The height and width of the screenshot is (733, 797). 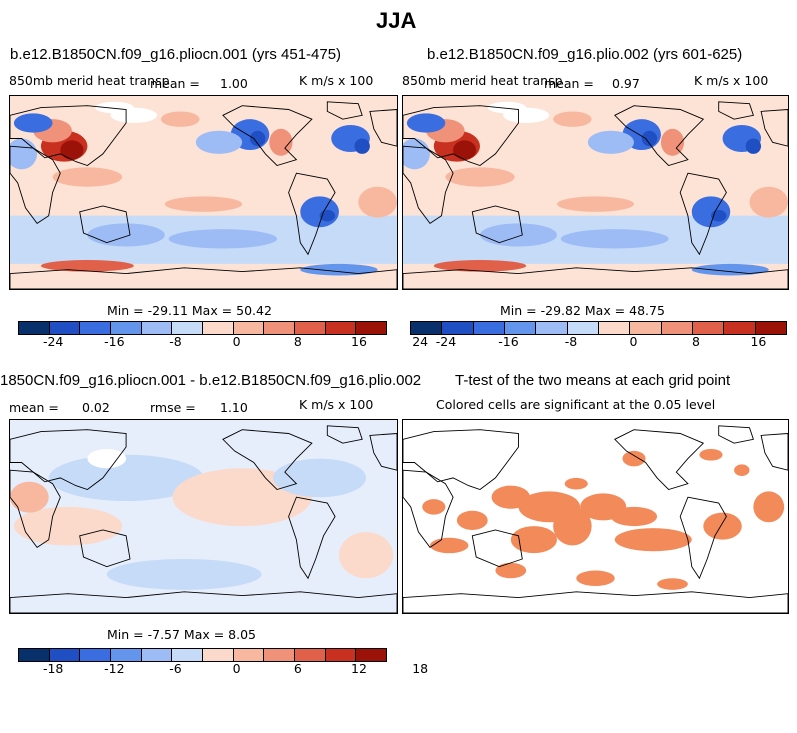 I want to click on minmax-top-left: Min = -29.11 Max = 50.42, so click(x=189, y=310).